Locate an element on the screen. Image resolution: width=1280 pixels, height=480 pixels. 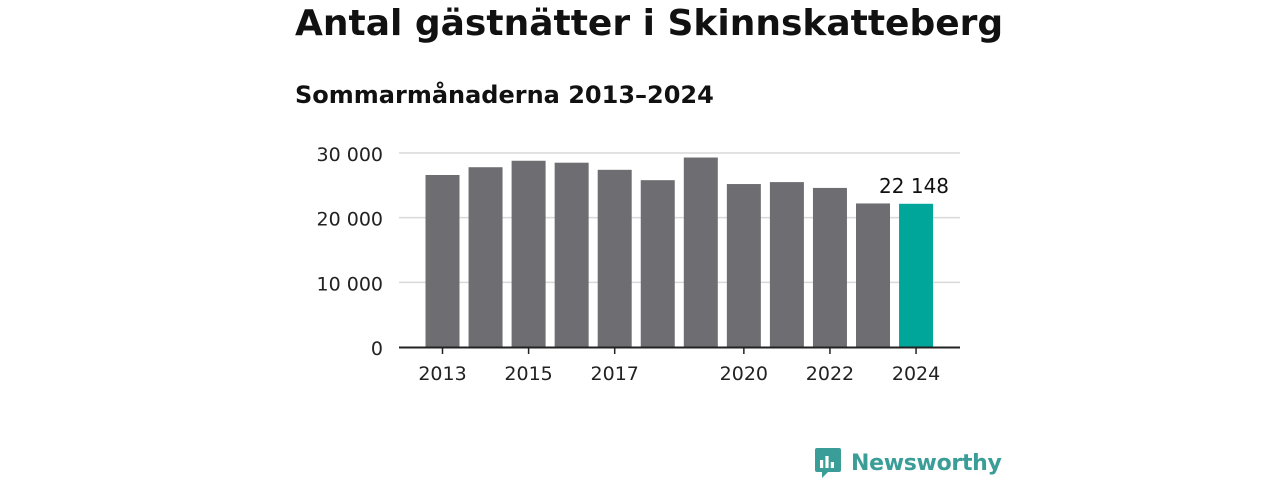
bar-2024 is located at coordinates (916, 275).